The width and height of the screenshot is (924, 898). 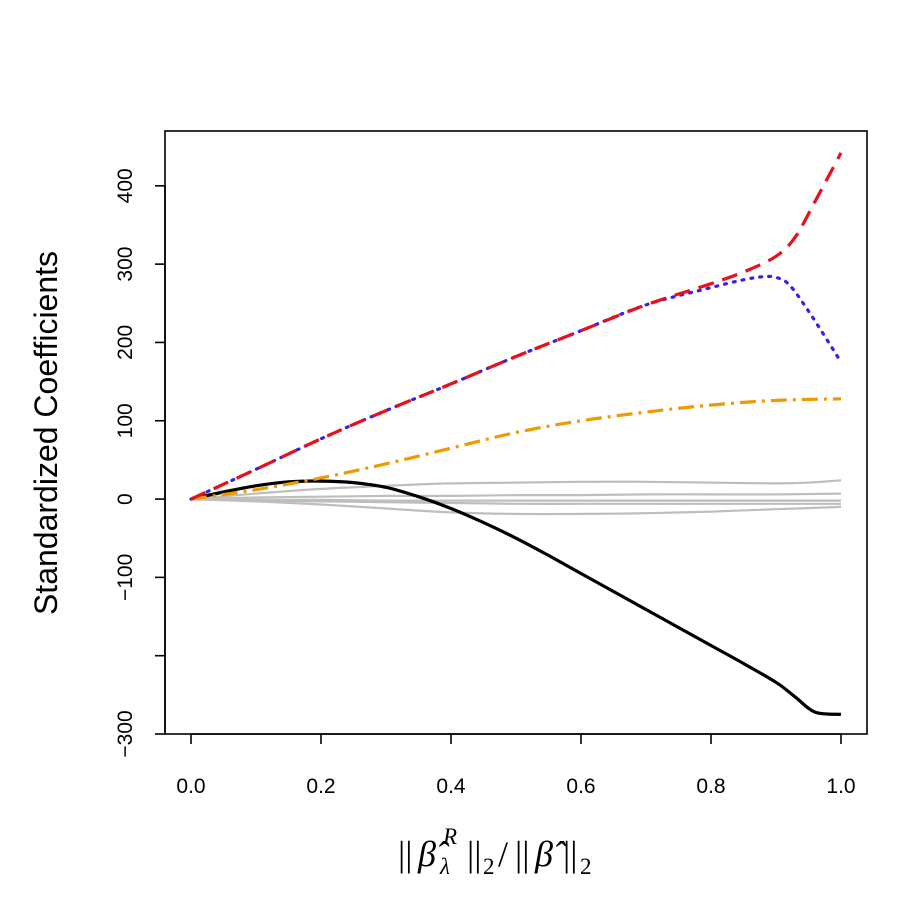 What do you see at coordinates (522, 854) in the screenshot?
I see `x-title-norm-open-2: ||` at bounding box center [522, 854].